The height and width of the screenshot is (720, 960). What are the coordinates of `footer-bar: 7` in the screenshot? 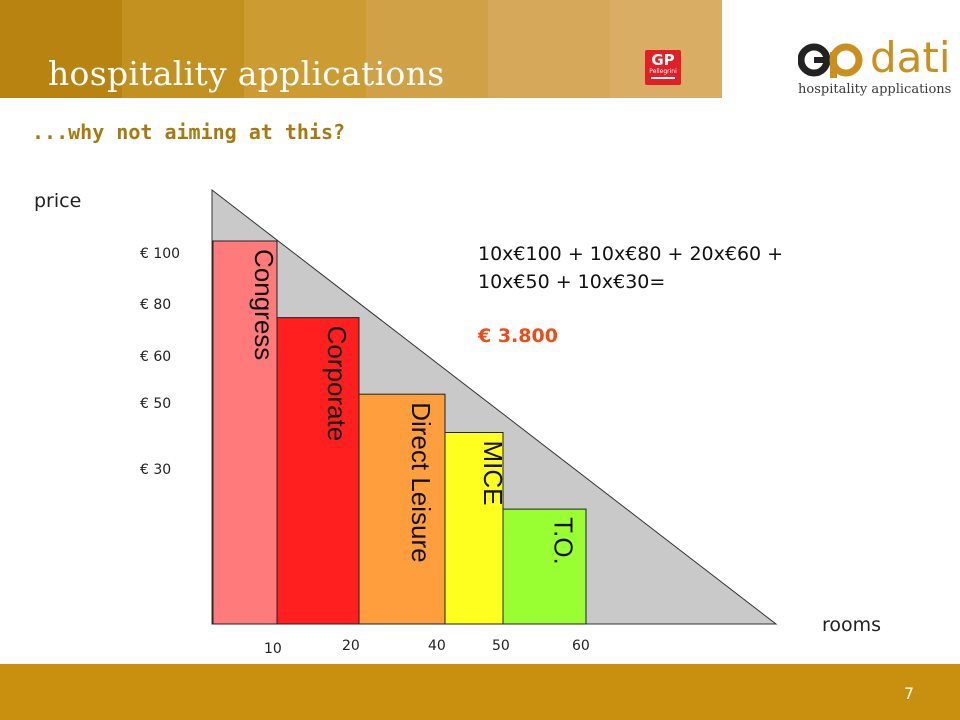 It's located at (480, 692).